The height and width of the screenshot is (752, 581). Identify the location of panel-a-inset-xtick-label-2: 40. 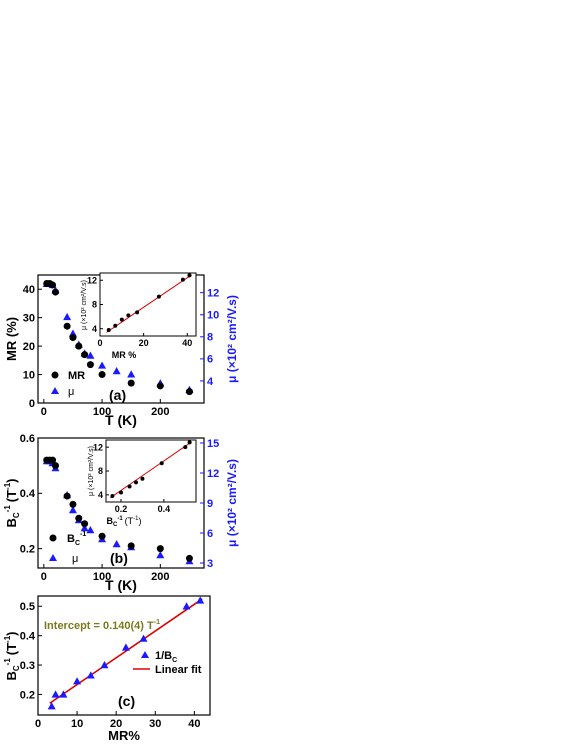
(187, 343).